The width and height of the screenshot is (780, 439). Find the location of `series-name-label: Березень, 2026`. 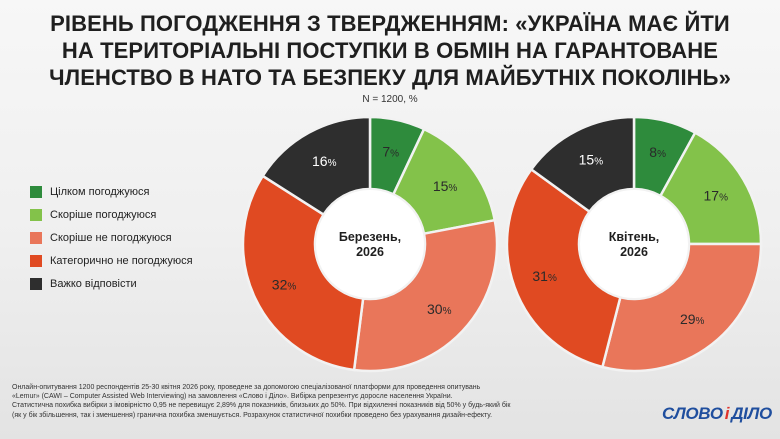

series-name-label: Березень, 2026 is located at coordinates (370, 244).